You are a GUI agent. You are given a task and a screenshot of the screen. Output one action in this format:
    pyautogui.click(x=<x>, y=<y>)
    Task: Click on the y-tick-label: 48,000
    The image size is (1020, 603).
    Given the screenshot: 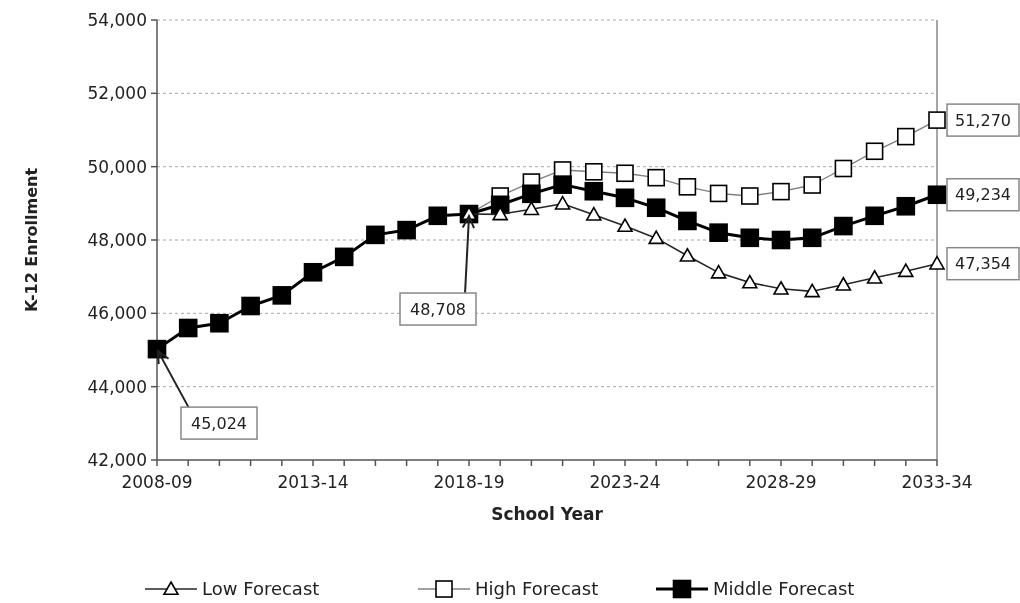 What is the action you would take?
    pyautogui.click(x=117, y=239)
    